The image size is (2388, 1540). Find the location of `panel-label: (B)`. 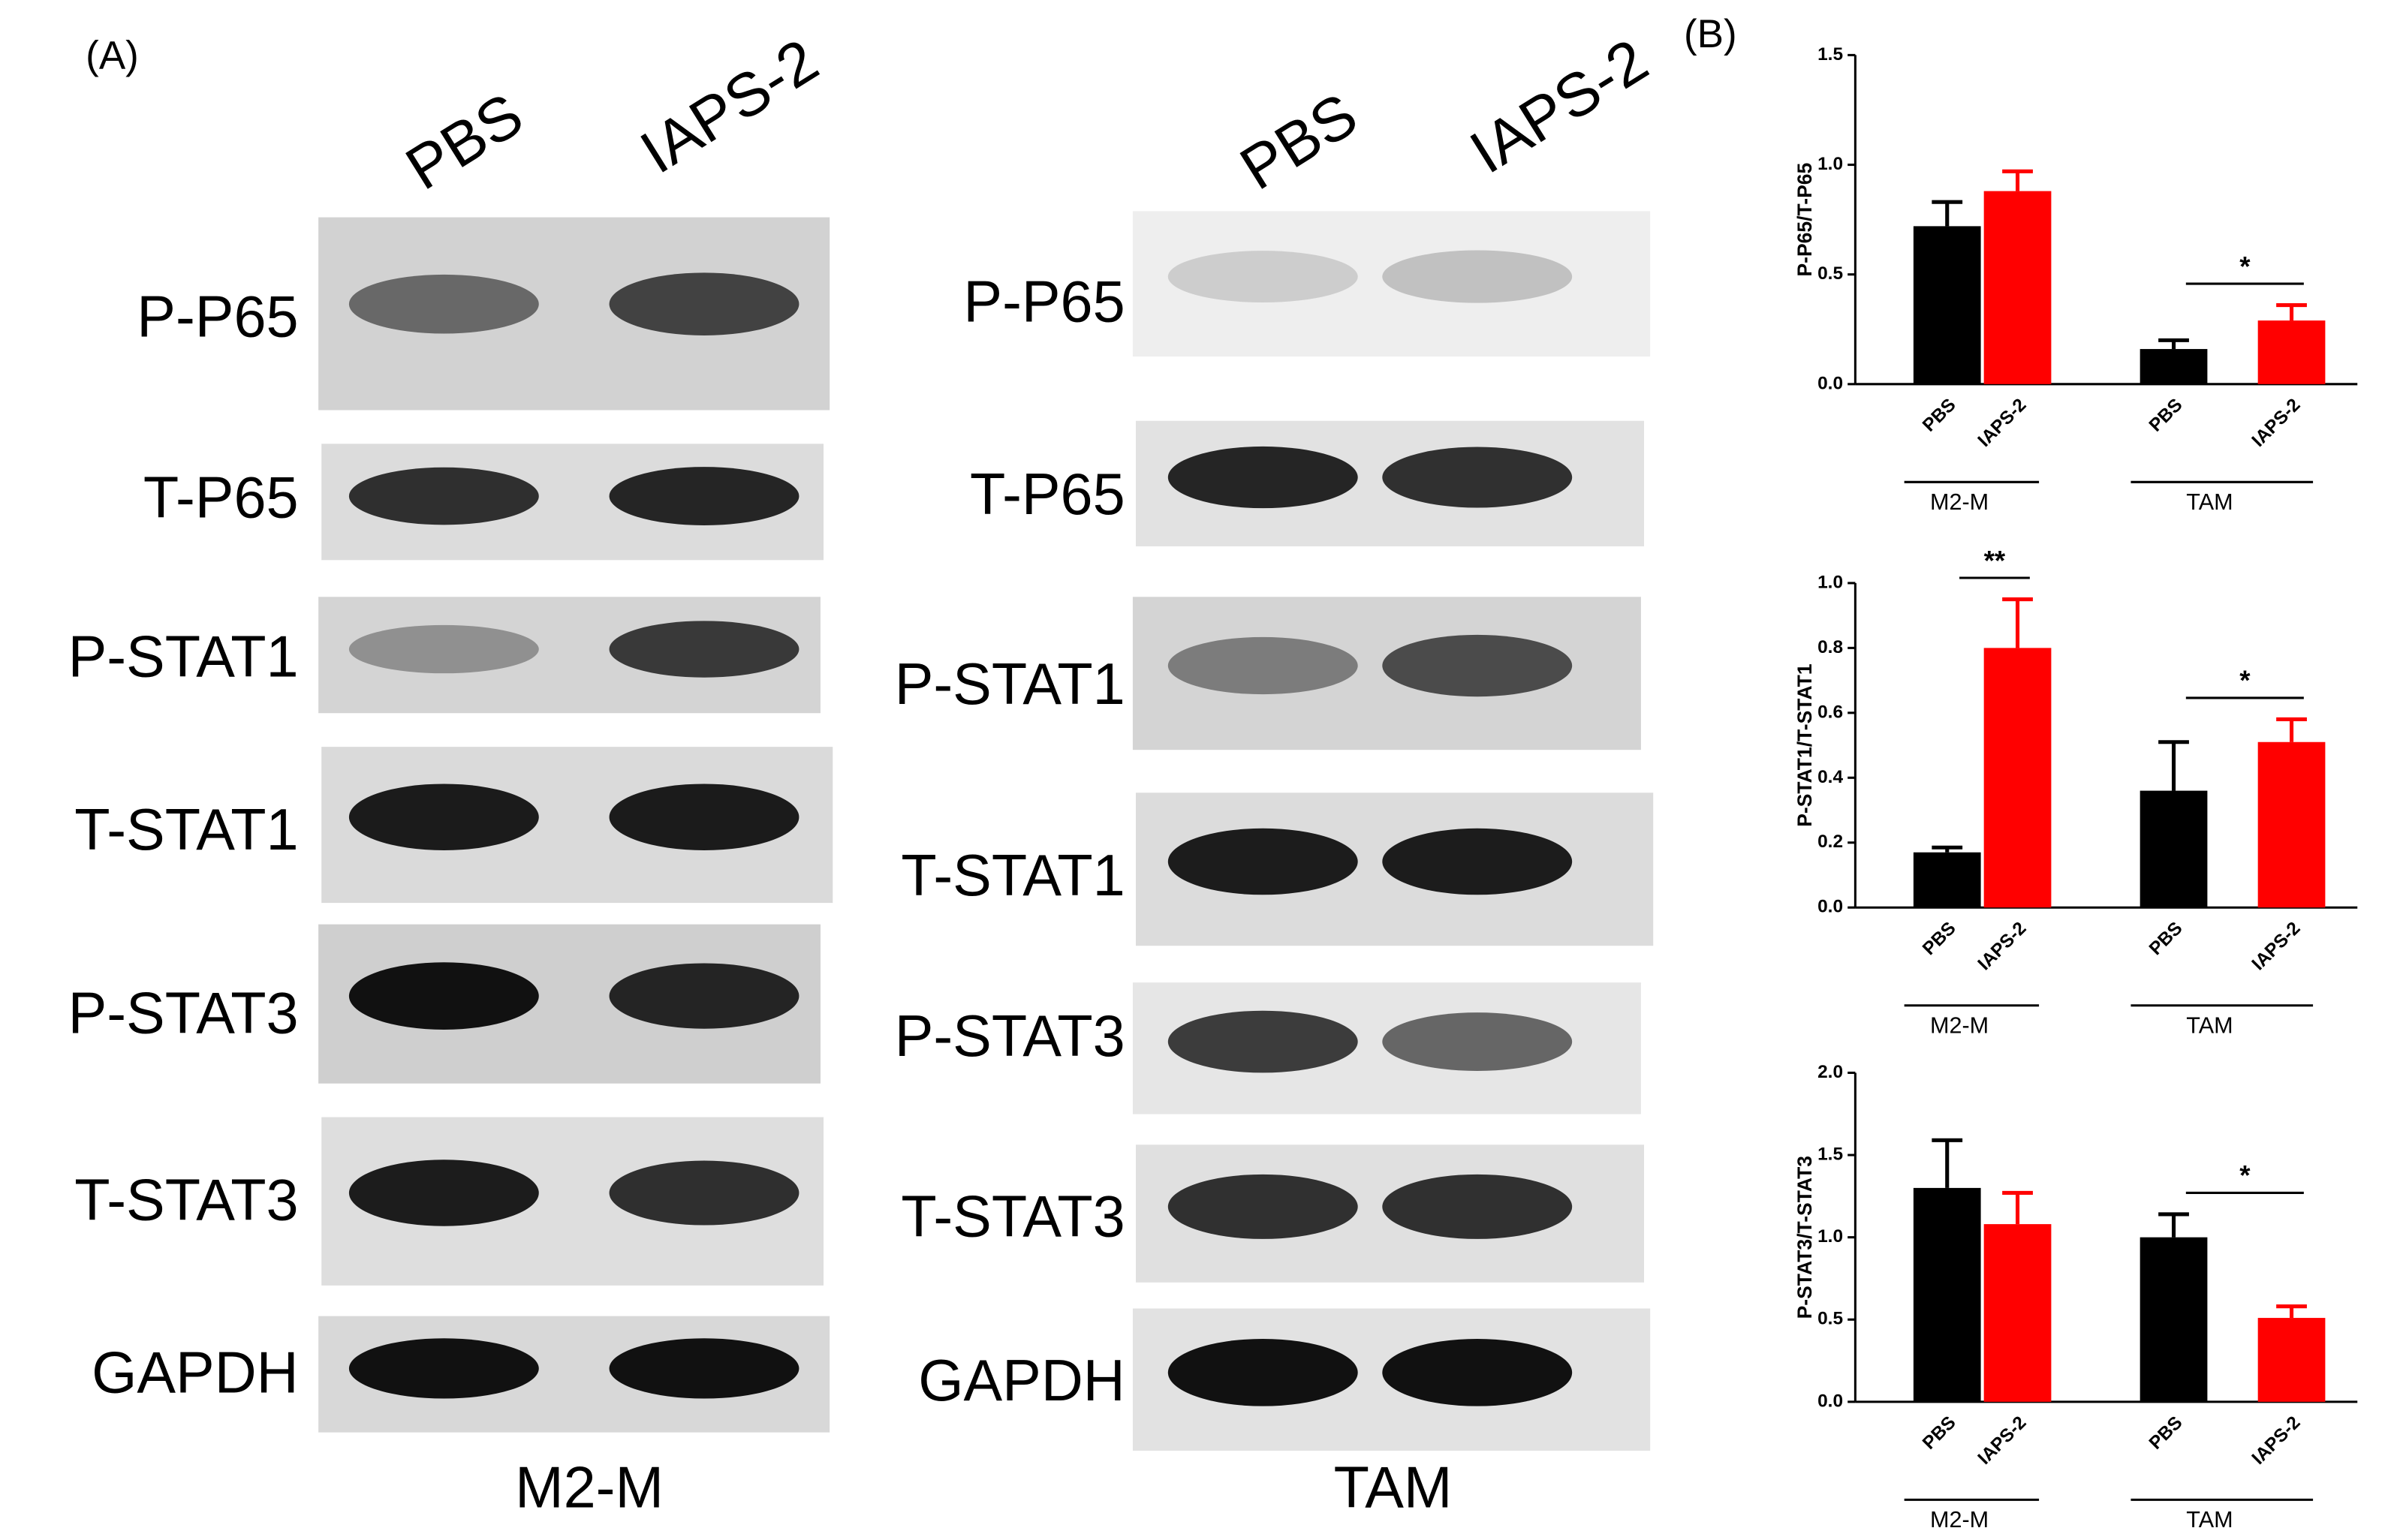

panel-label: (B) is located at coordinates (1710, 34).